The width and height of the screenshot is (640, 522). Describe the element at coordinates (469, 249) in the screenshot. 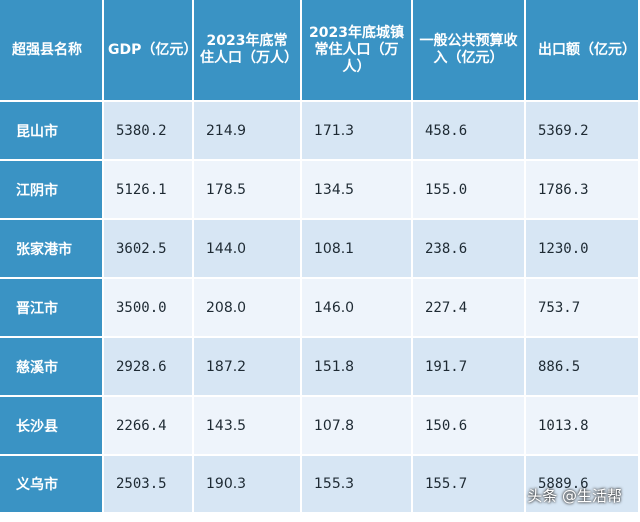

I see `revenue-cell: 238.6` at that location.